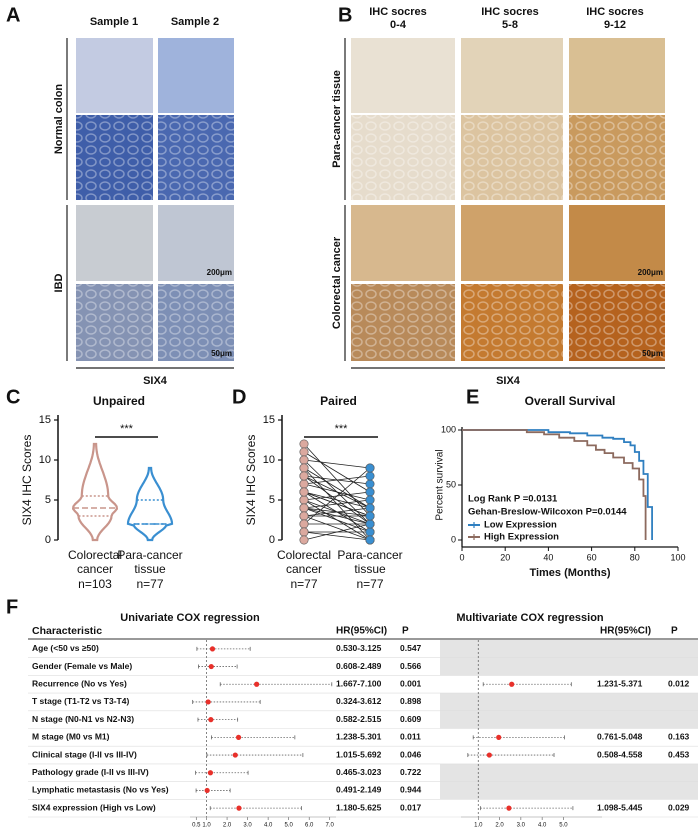 This screenshot has height=830, width=698. What do you see at coordinates (227, 826) in the screenshot?
I see `x-tick-label: 2.0` at bounding box center [227, 826].